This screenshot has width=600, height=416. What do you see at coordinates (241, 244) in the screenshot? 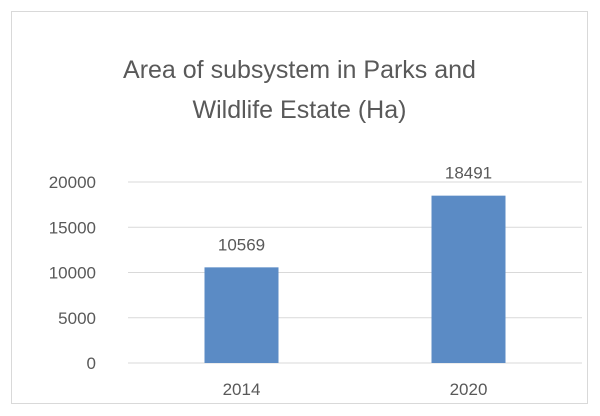
I see `data-label-2014: 10569` at bounding box center [241, 244].